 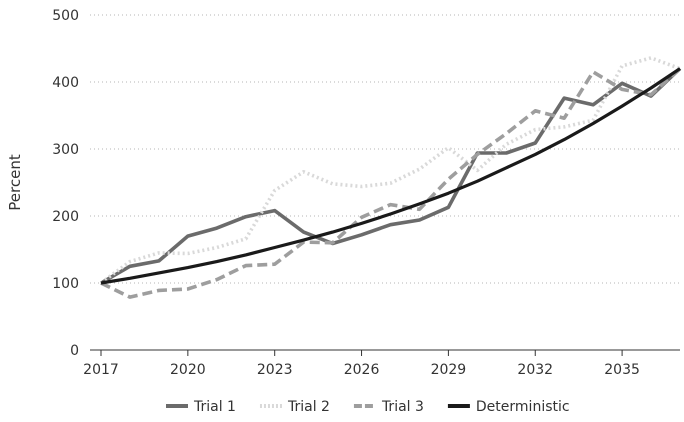 What do you see at coordinates (65, 150) in the screenshot?
I see `y-tick-label: 300` at bounding box center [65, 150].